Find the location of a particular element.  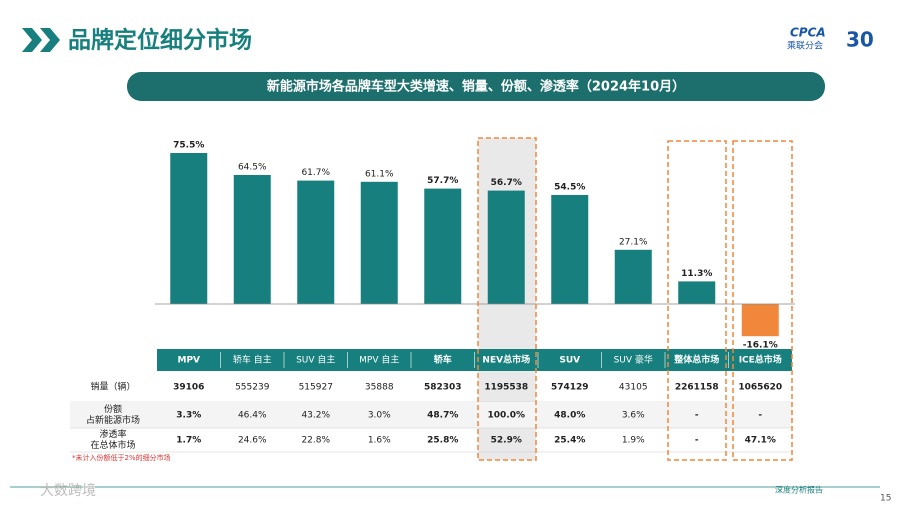

column-header: MPV 自主 is located at coordinates (379, 360).